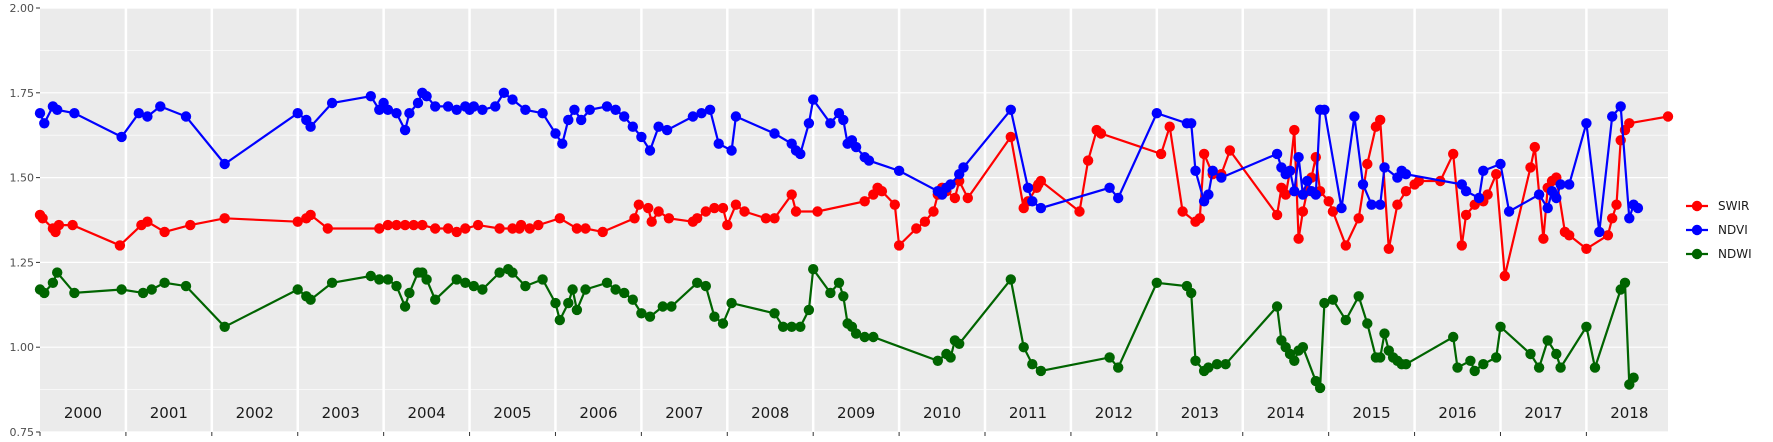  What do you see at coordinates (22, 93) in the screenshot?
I see `y-tick-label: 1.75` at bounding box center [22, 93].